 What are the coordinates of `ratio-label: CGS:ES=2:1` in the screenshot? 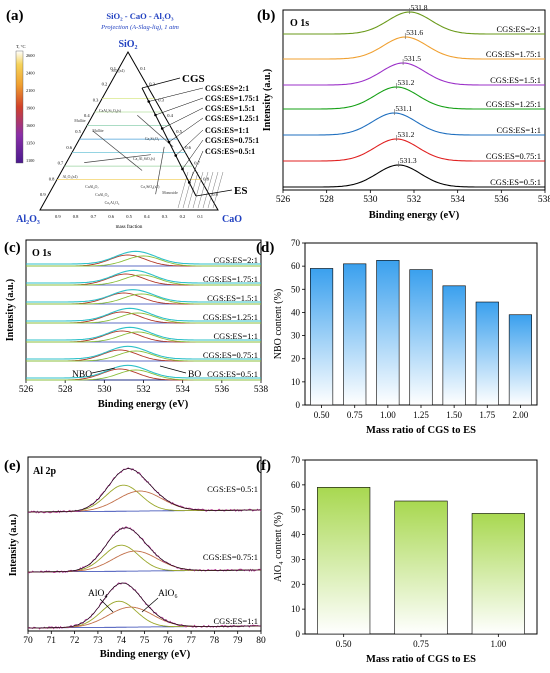 It's located at (227, 88).